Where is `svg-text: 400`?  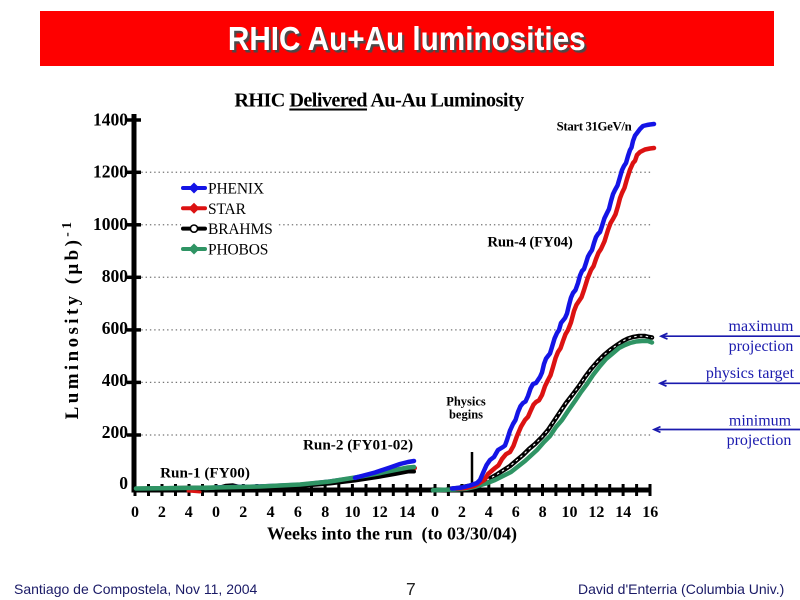 svg-text: 400 is located at coordinates (115, 380).